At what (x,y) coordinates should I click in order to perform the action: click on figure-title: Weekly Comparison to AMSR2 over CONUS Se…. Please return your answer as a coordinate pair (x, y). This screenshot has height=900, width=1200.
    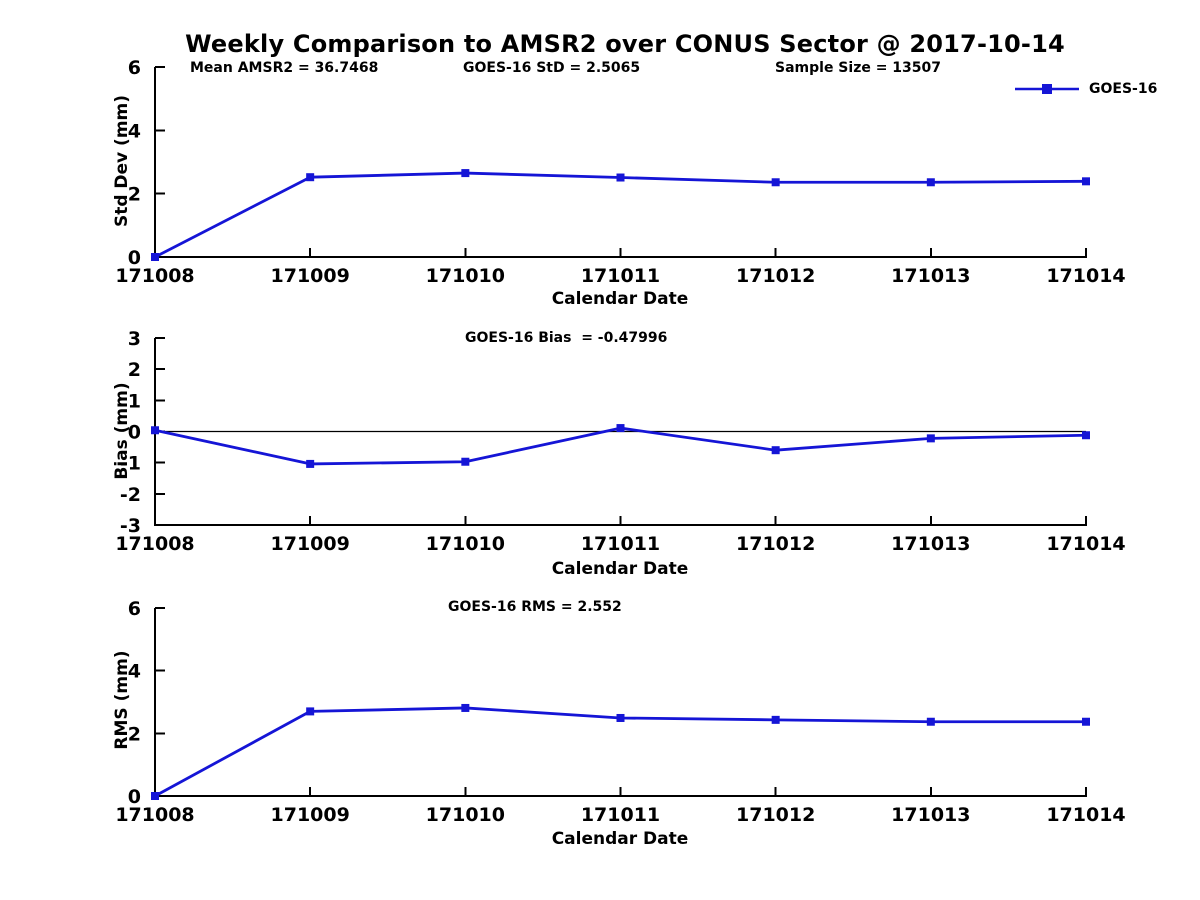
    Looking at the image, I should click on (625, 44).